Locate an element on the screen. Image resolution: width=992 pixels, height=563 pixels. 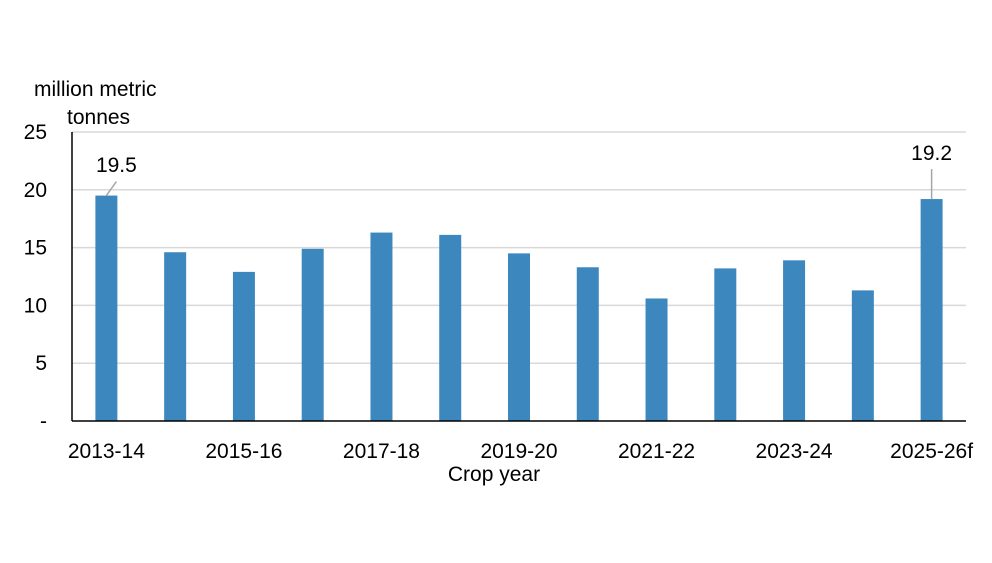
y-tick-label-15: 15 is located at coordinates (35, 248).